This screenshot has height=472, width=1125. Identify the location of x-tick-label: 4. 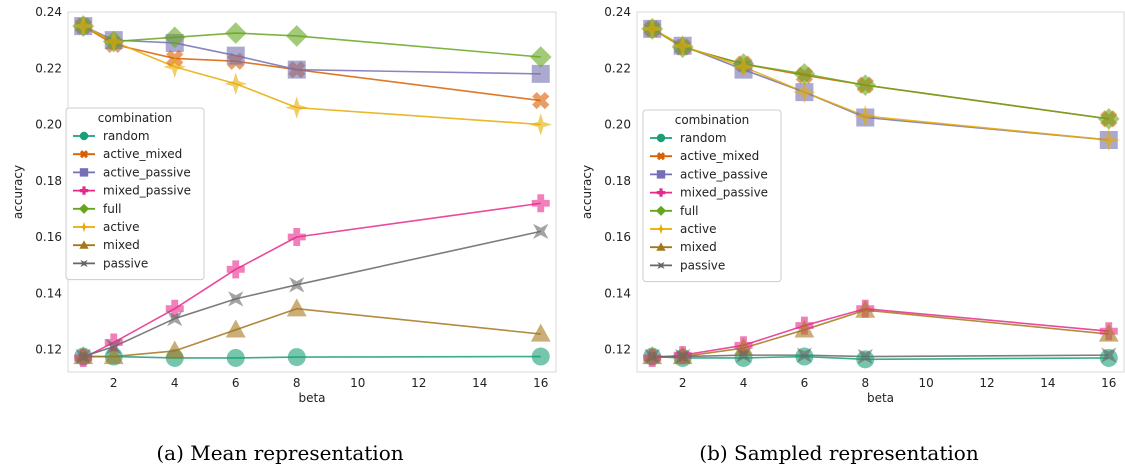
(744, 383).